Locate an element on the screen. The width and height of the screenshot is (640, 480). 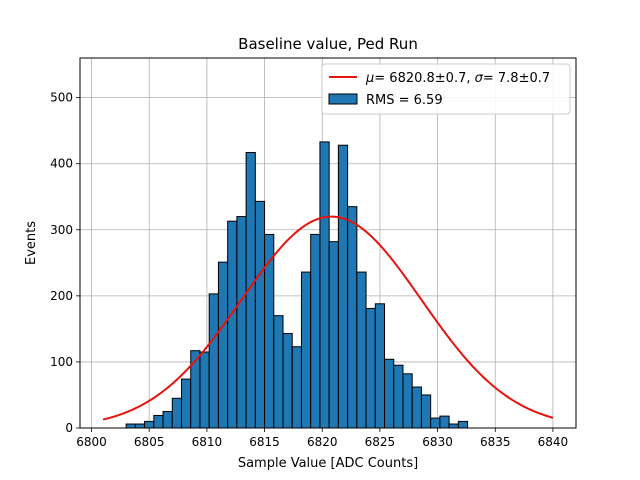
y-tick-label: 500 is located at coordinates (61, 98).